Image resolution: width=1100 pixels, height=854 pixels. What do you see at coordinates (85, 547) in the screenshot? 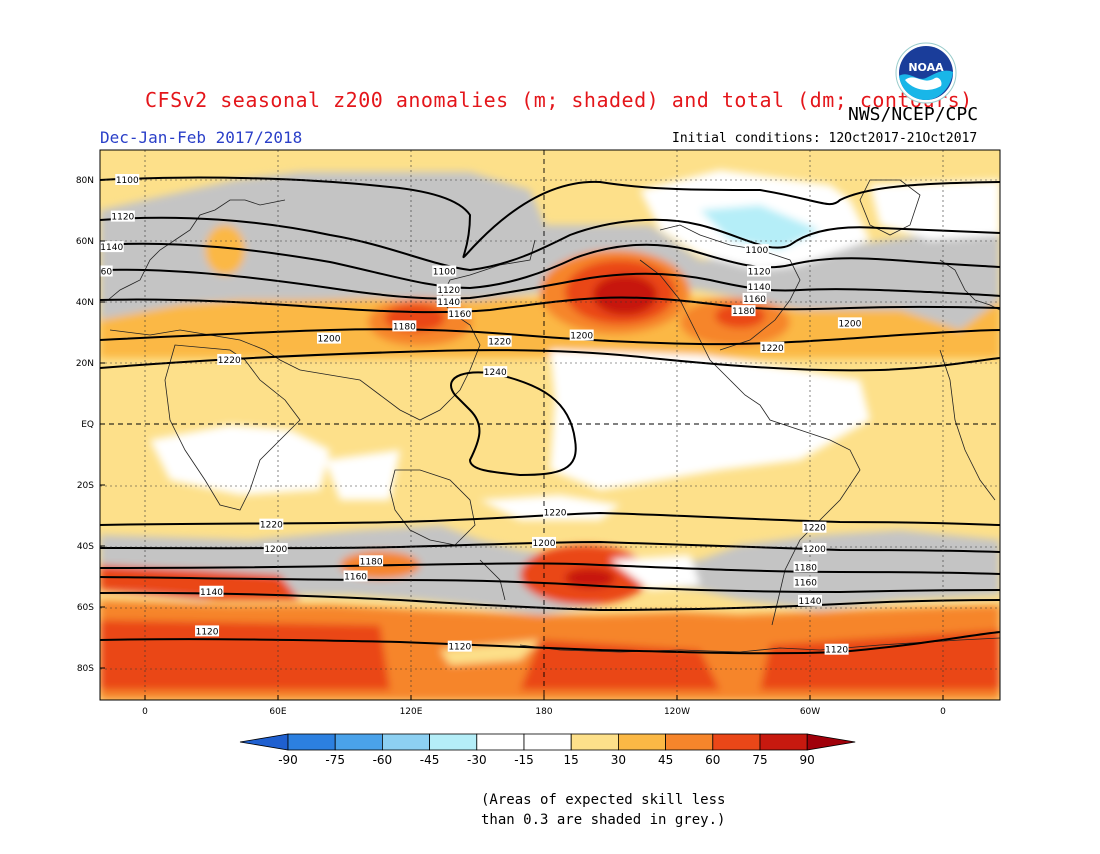
I see `lat-tick-label: 40S` at bounding box center [85, 547].